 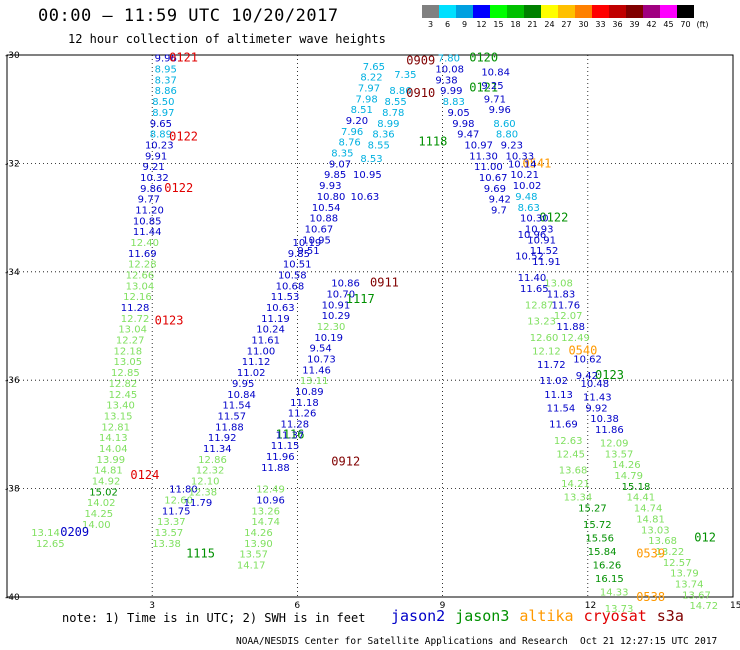 I want to click on x-tick-label: 9, so click(x=443, y=606).